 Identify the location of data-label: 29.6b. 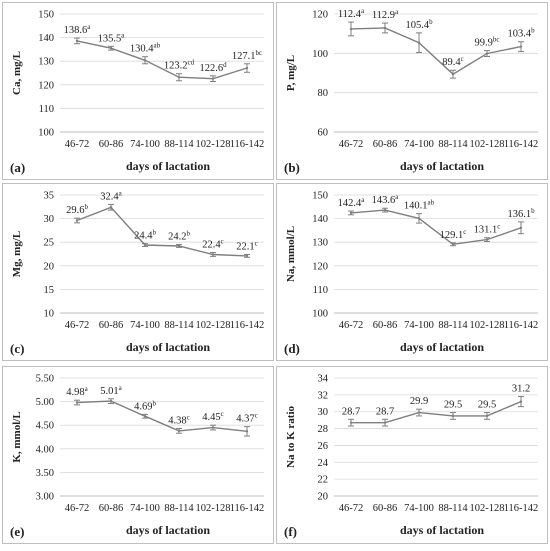
(77, 209).